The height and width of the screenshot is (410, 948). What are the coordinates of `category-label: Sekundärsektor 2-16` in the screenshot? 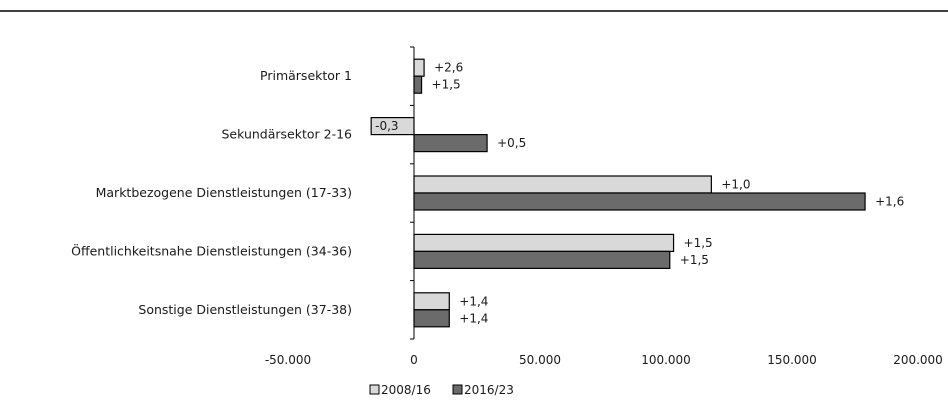 It's located at (286, 134).